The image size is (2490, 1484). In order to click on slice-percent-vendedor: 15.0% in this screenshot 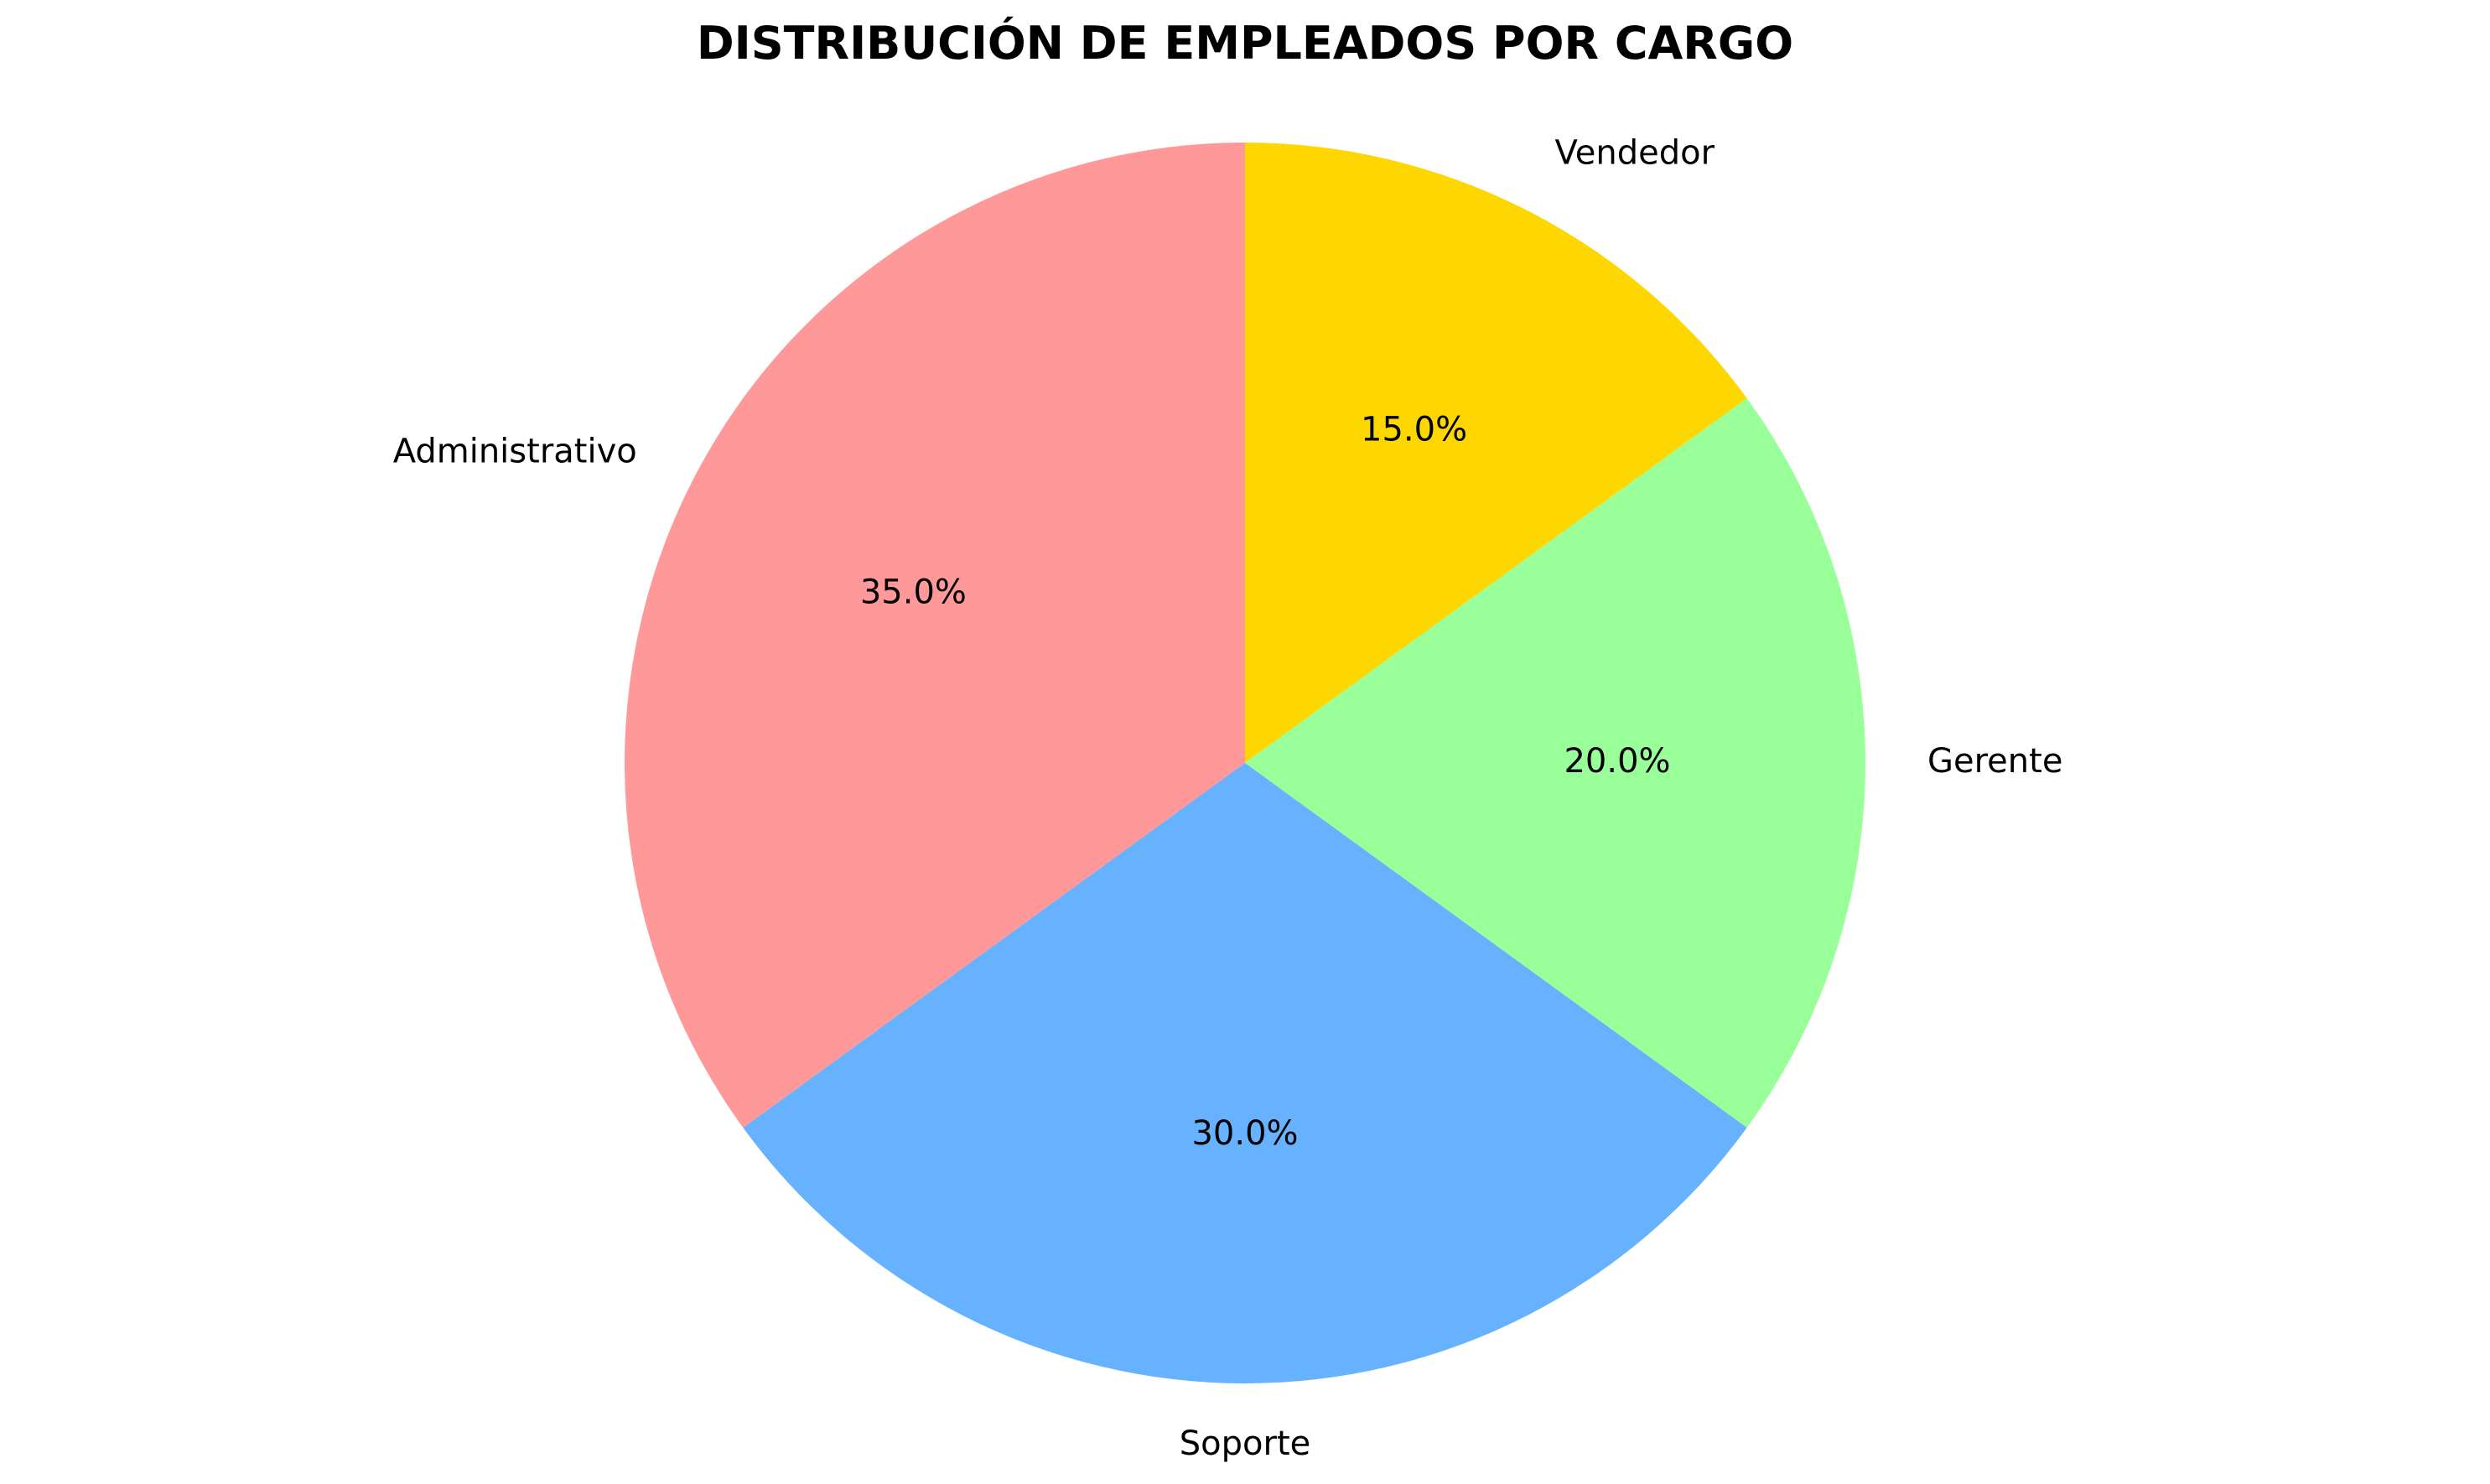, I will do `click(1414, 429)`.